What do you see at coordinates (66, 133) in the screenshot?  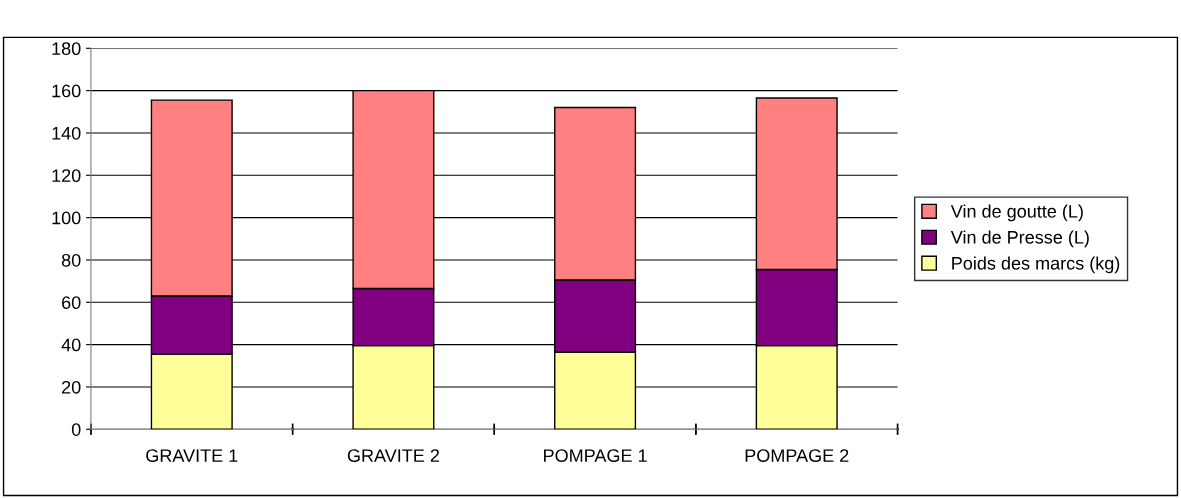 I see `y-tick-label: 140` at bounding box center [66, 133].